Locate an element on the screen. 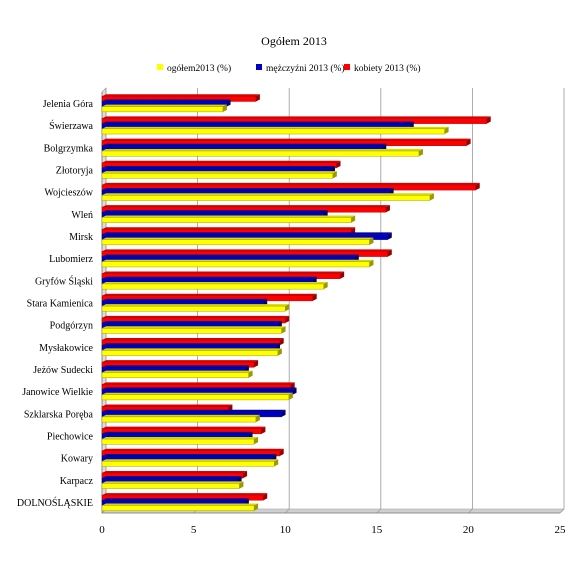  y-tick-label: Złotoryja is located at coordinates (75, 171).